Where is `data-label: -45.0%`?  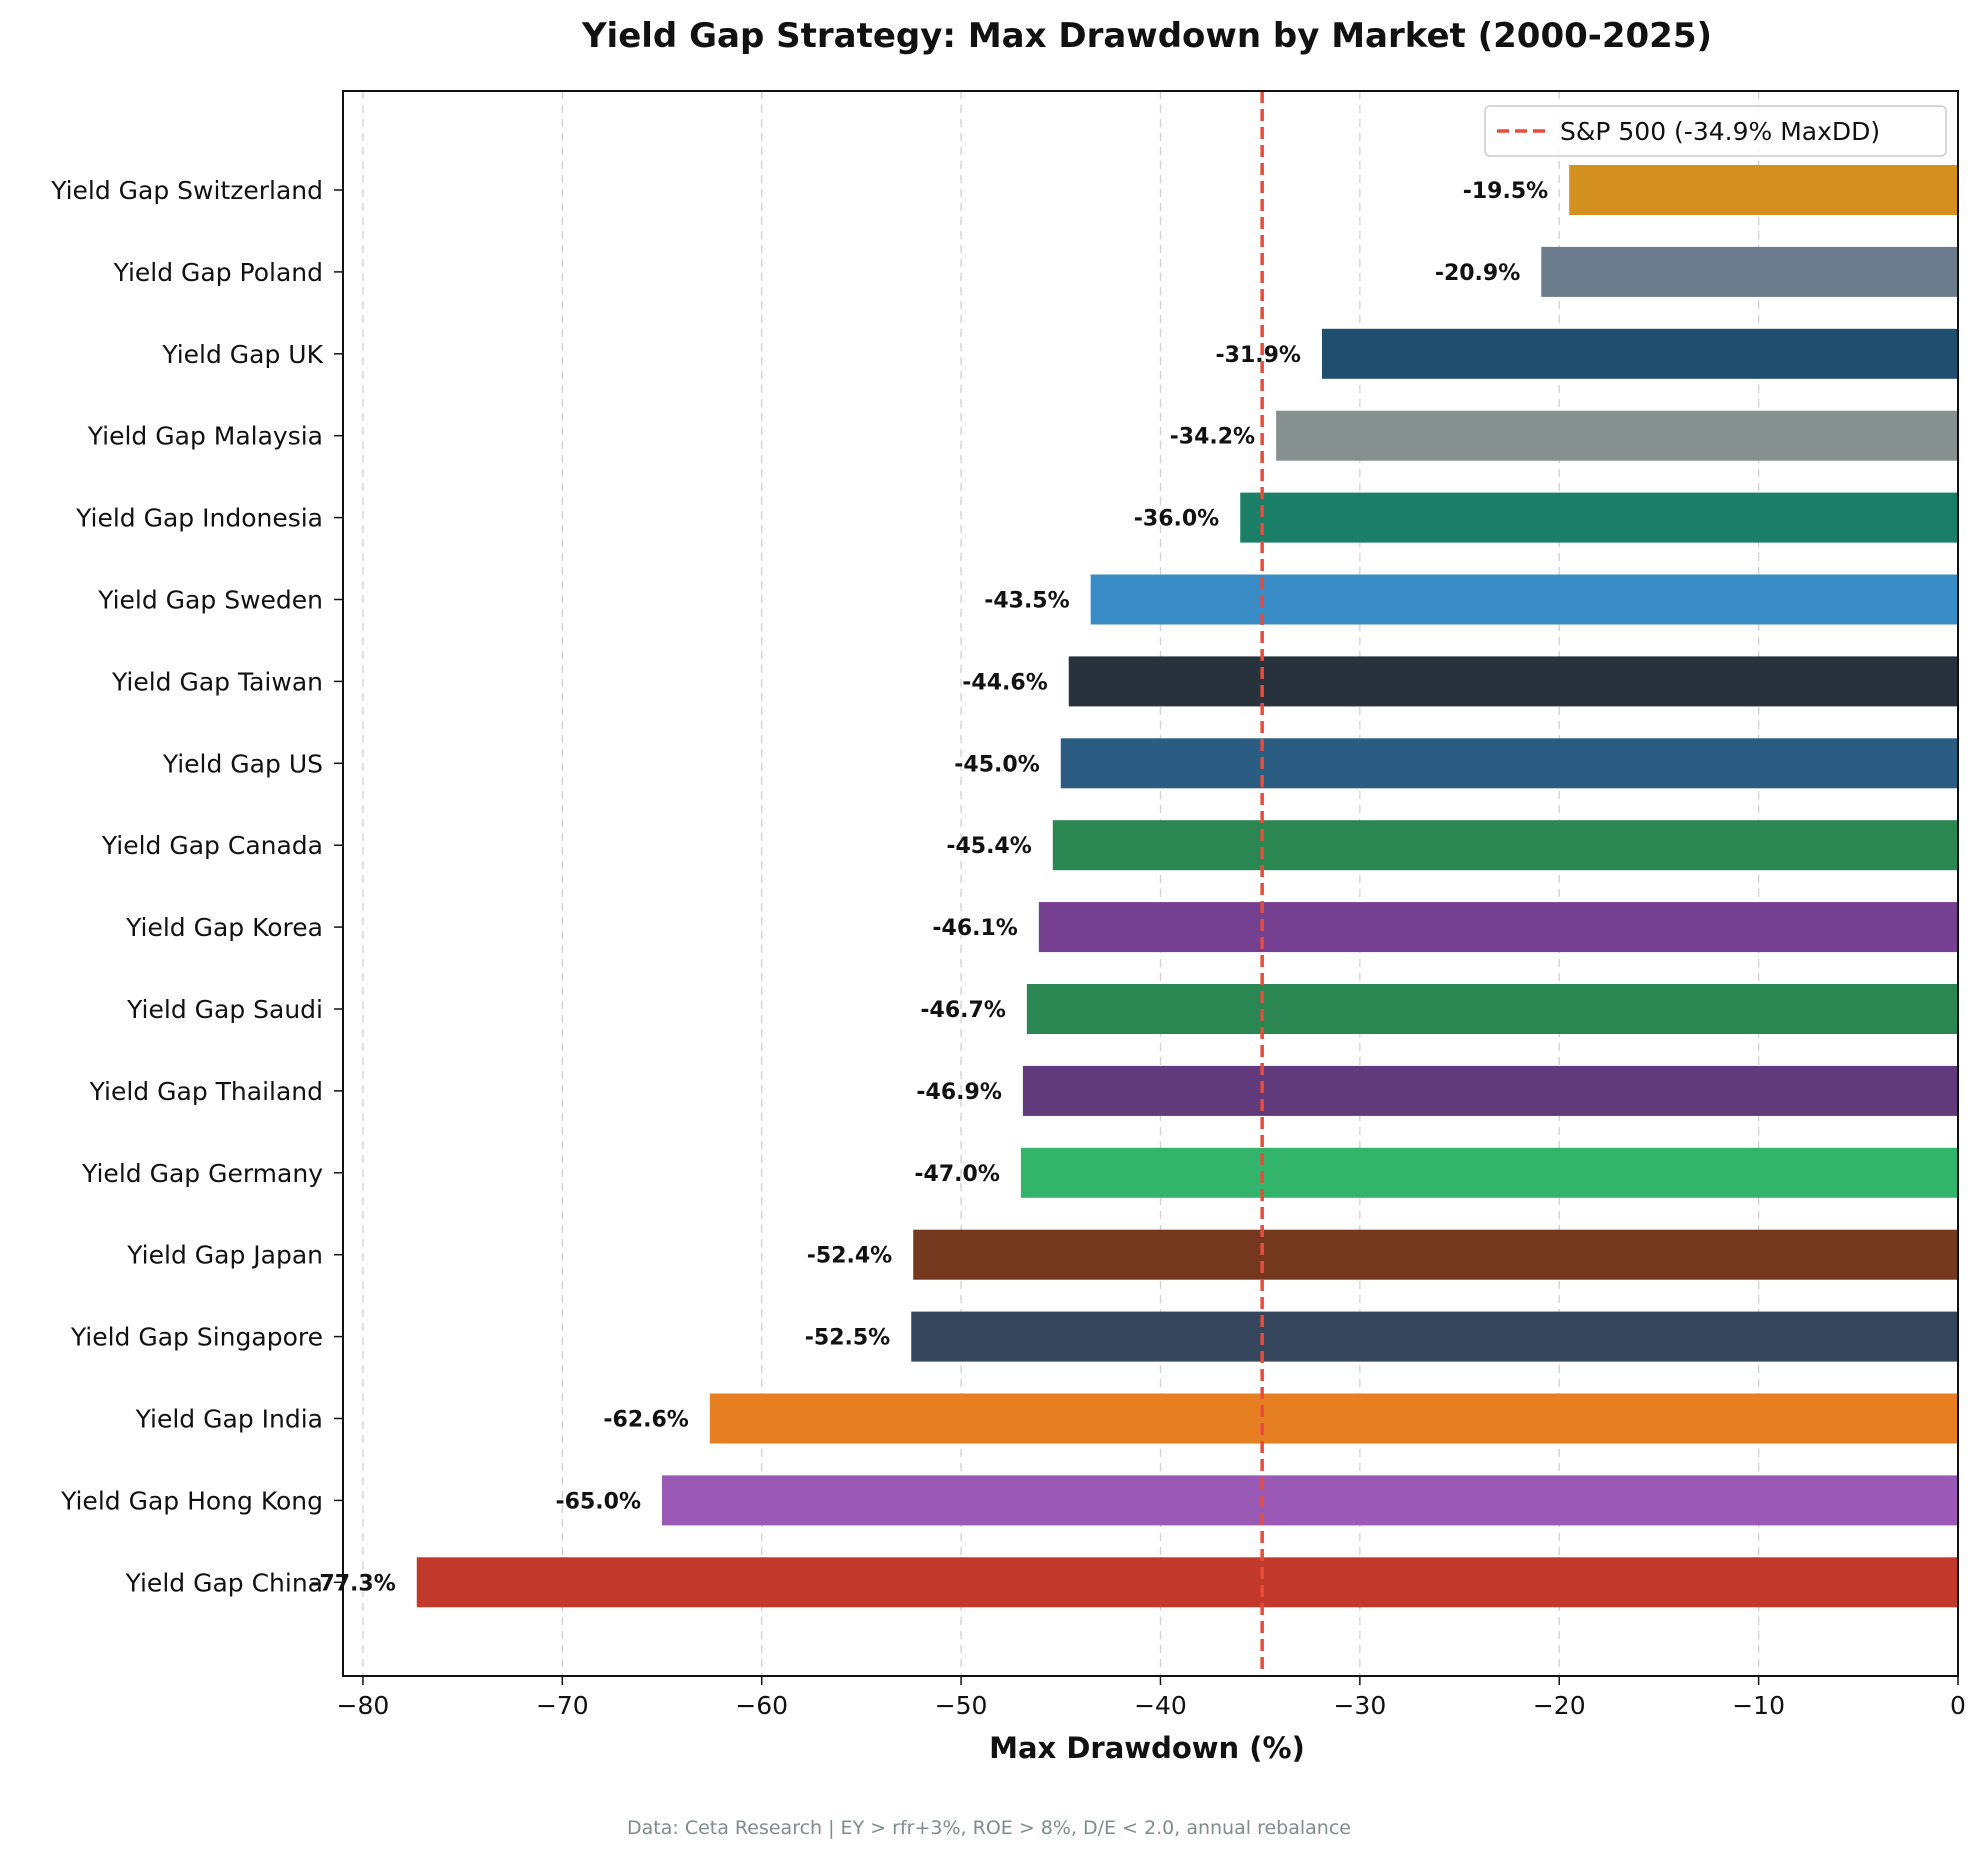 data-label: -45.0% is located at coordinates (996, 764).